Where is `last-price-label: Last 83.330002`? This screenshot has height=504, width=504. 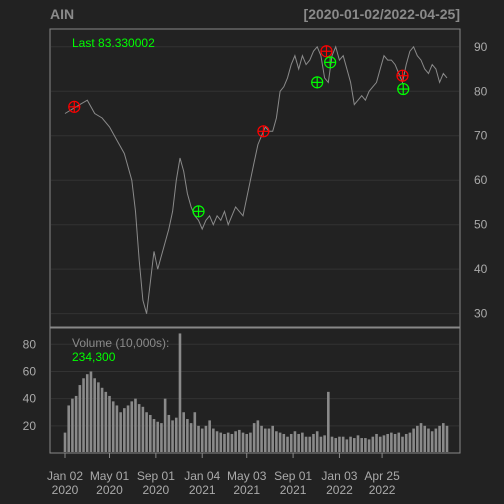
last-price-label: Last 83.330002 is located at coordinates (113, 43).